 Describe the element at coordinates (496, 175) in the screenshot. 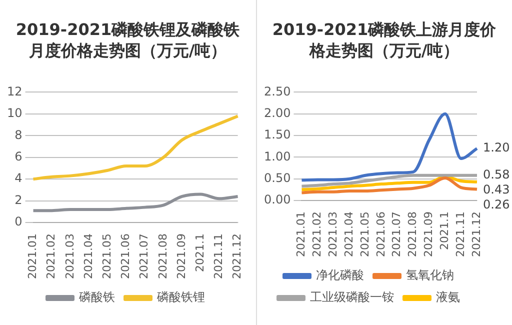

I see `data-label: 0.58` at that location.